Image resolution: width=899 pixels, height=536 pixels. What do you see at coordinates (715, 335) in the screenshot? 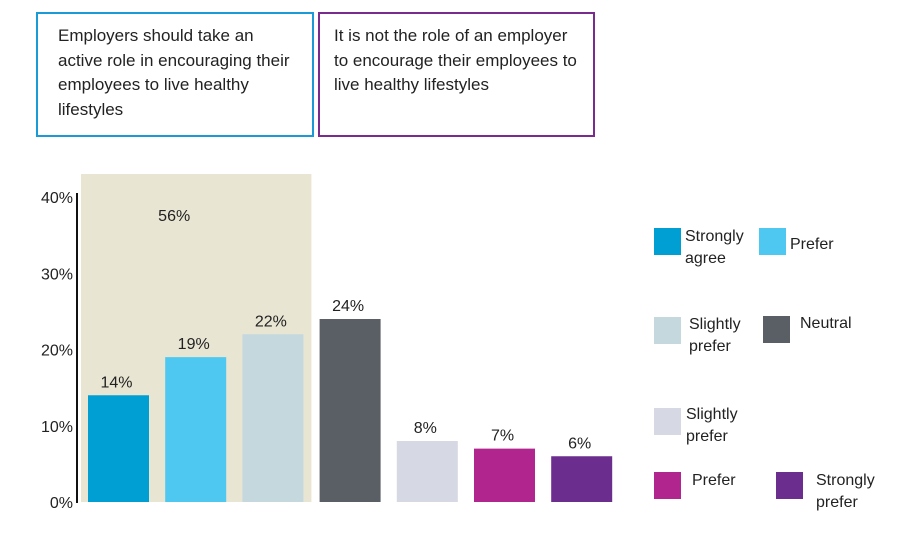
I see `legend-label-slightly-prefer-left: Slightly prefer` at bounding box center [715, 335].